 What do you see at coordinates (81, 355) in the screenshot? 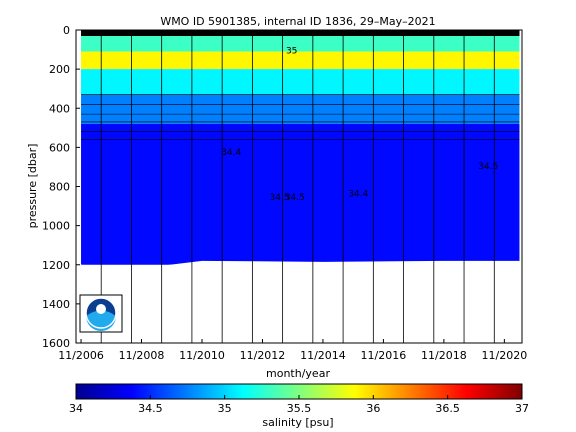
I see `x-tick-label: 11/2006` at bounding box center [81, 355].